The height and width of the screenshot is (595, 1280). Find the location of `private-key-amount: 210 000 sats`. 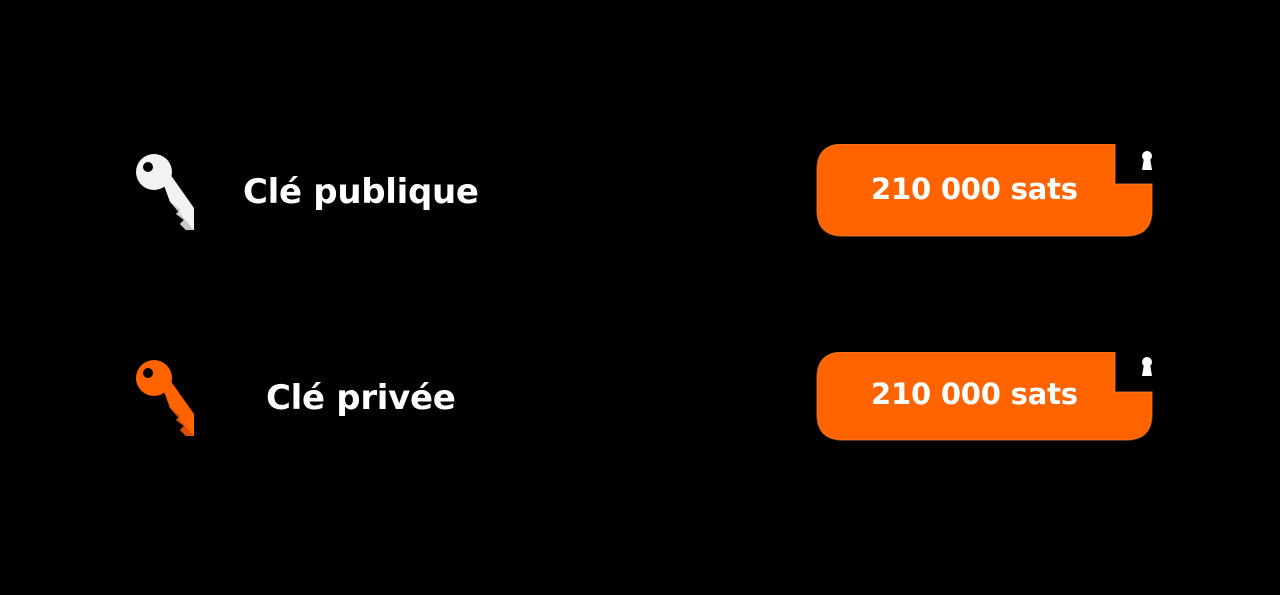

private-key-amount: 210 000 sats is located at coordinates (974, 394).